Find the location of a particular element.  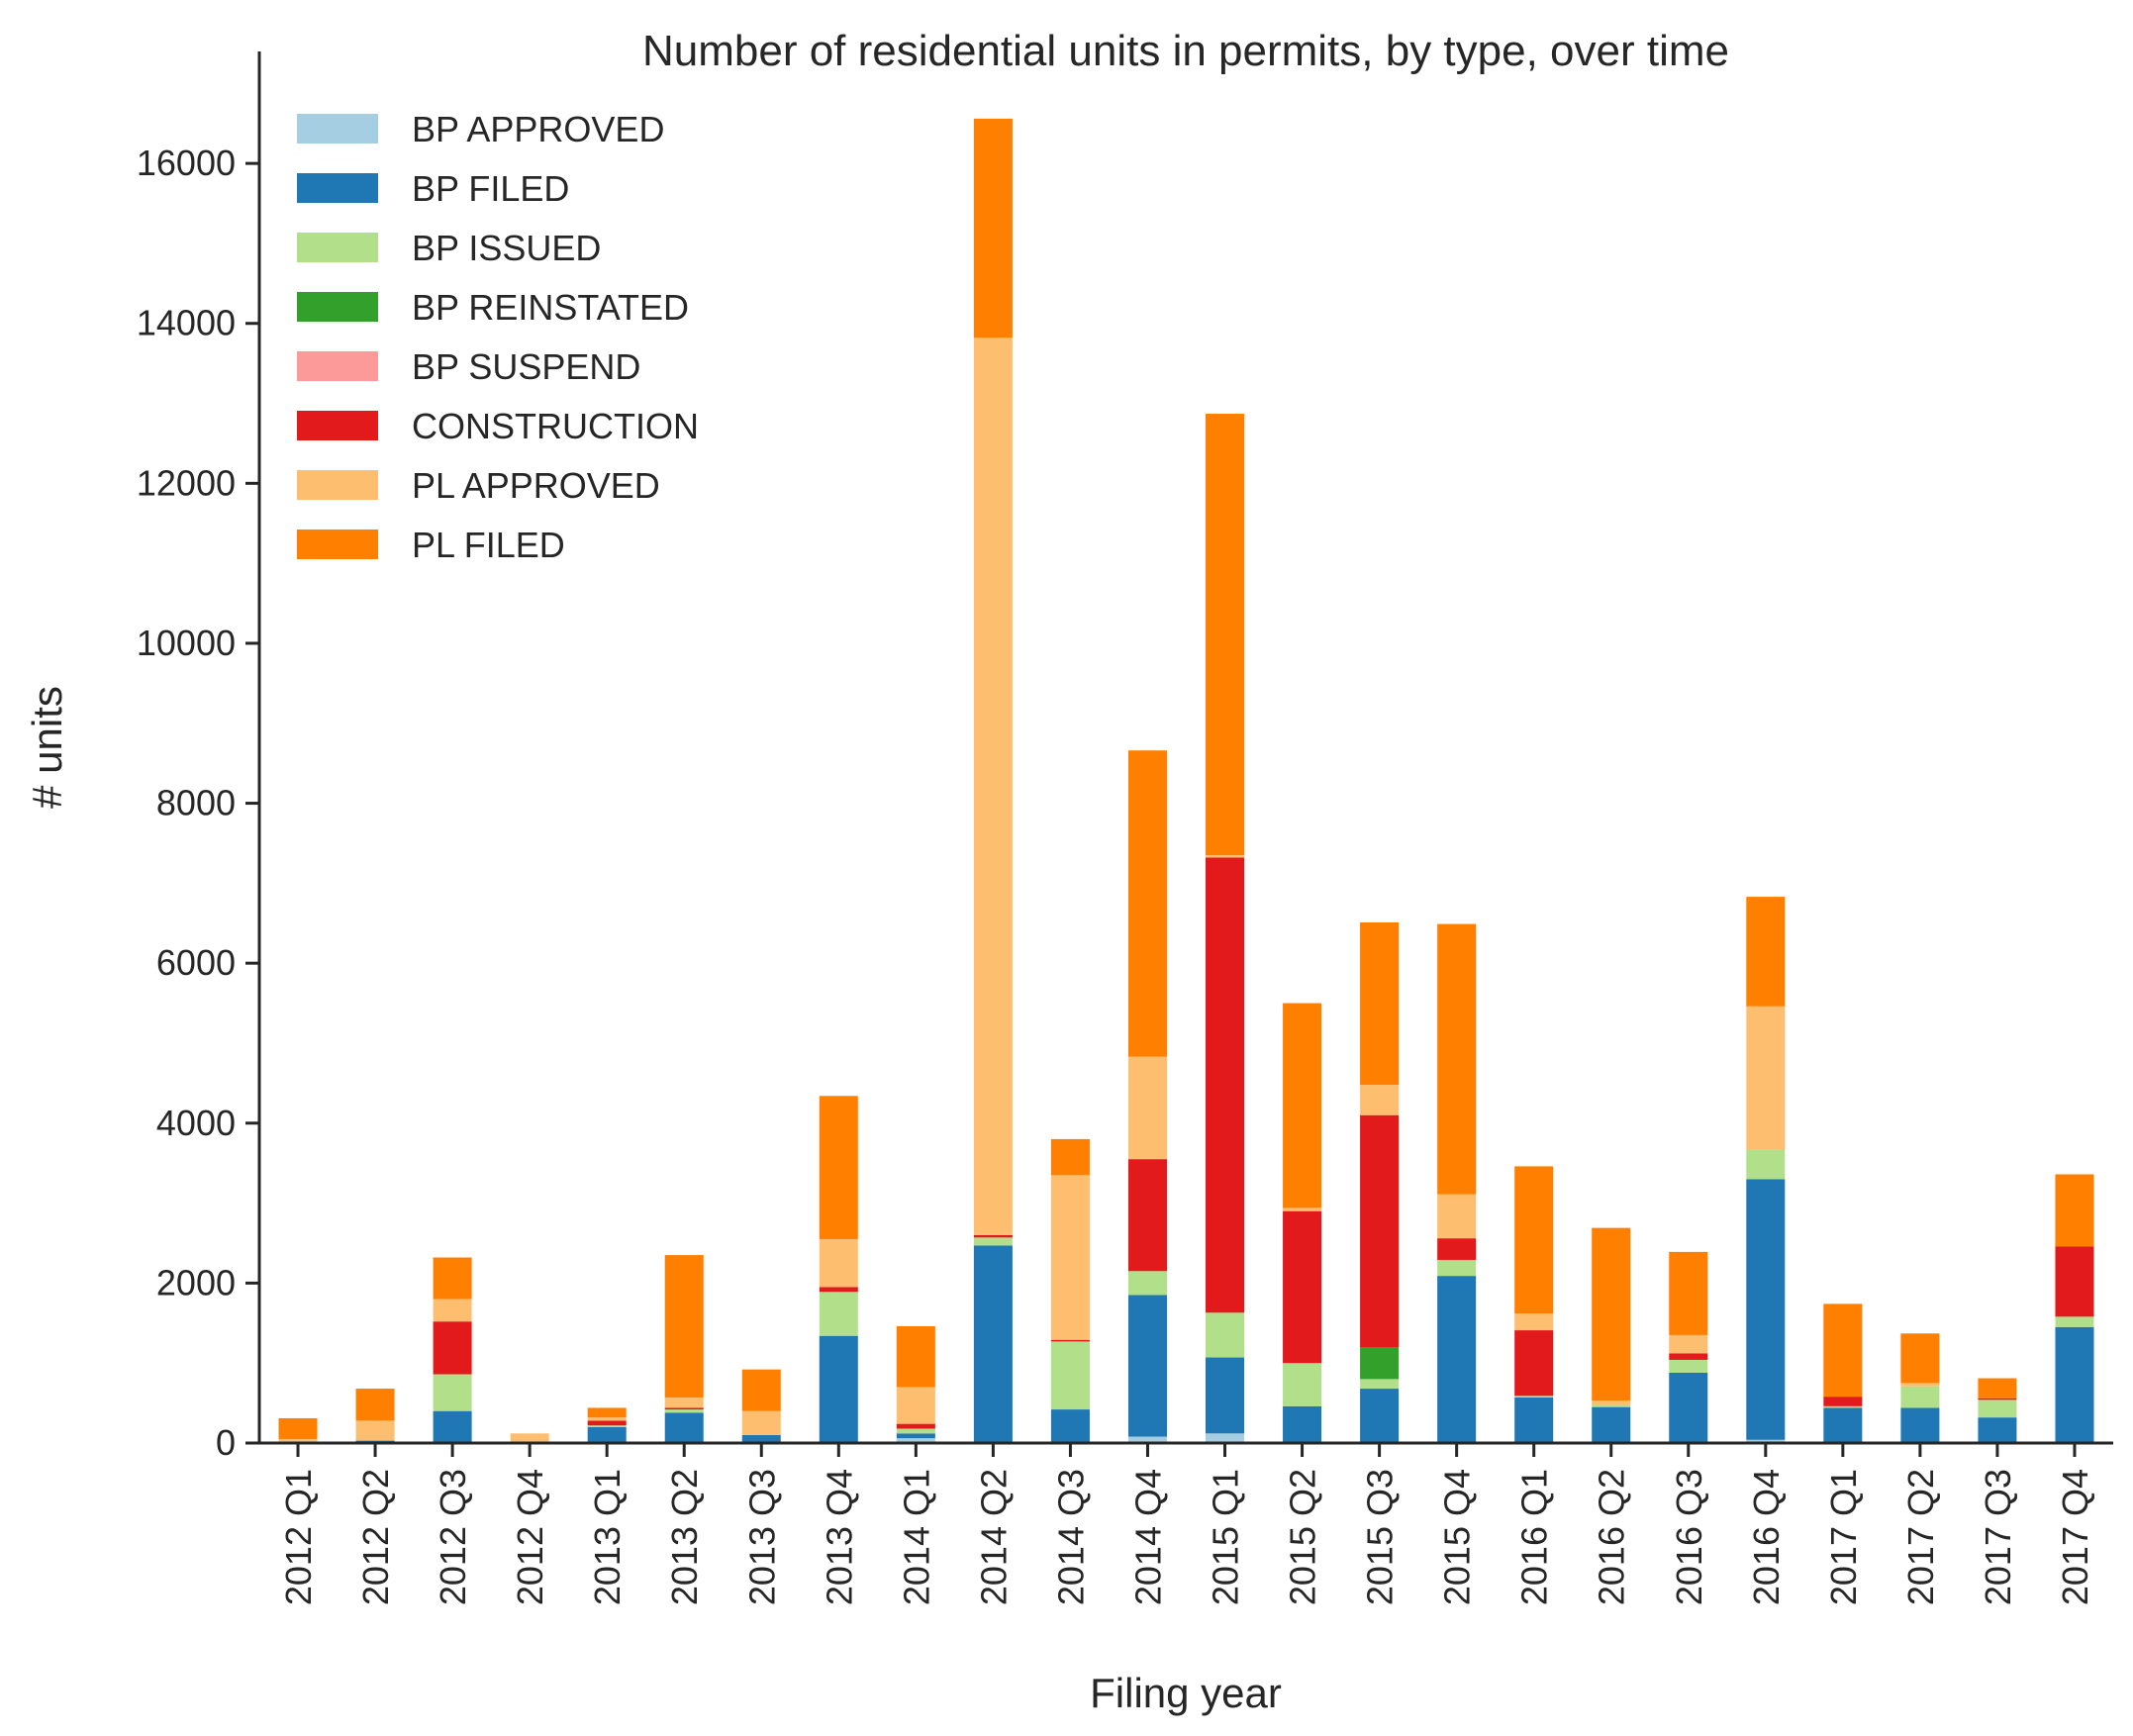

bar-segment-pl-approved-2013-q4 is located at coordinates (838, 1263).